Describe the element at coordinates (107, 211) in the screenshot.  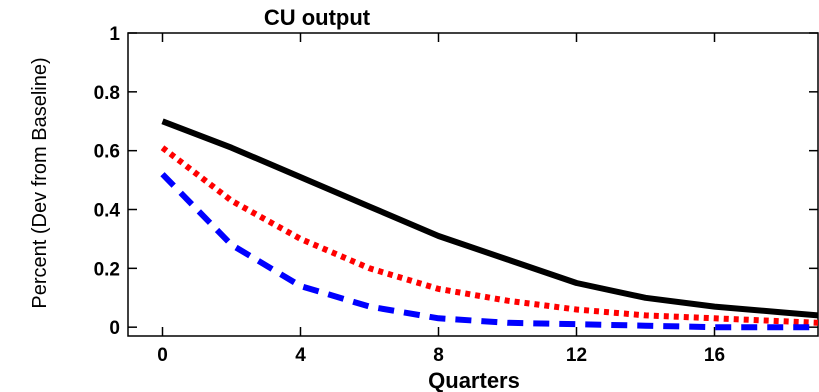
I see `y-tick-label: 0.4` at that location.